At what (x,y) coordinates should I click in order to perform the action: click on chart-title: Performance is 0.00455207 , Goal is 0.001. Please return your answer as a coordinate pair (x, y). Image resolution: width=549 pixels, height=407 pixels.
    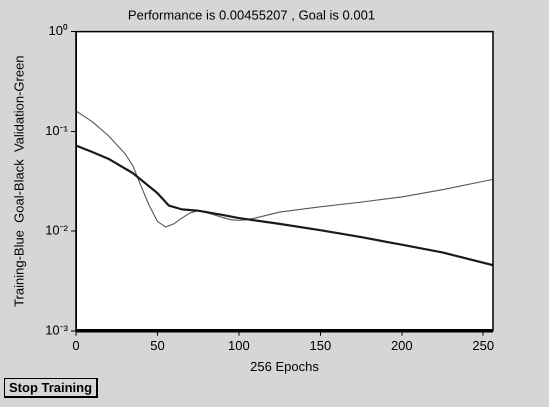
    Looking at the image, I should click on (252, 14).